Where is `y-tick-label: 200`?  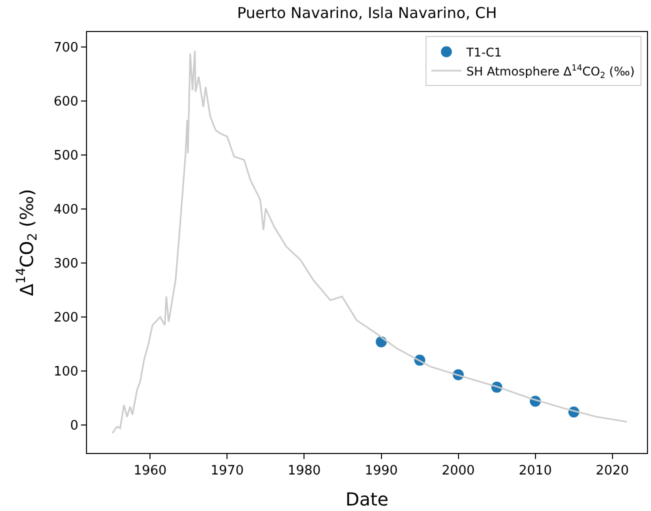 y-tick-label: 200 is located at coordinates (66, 318).